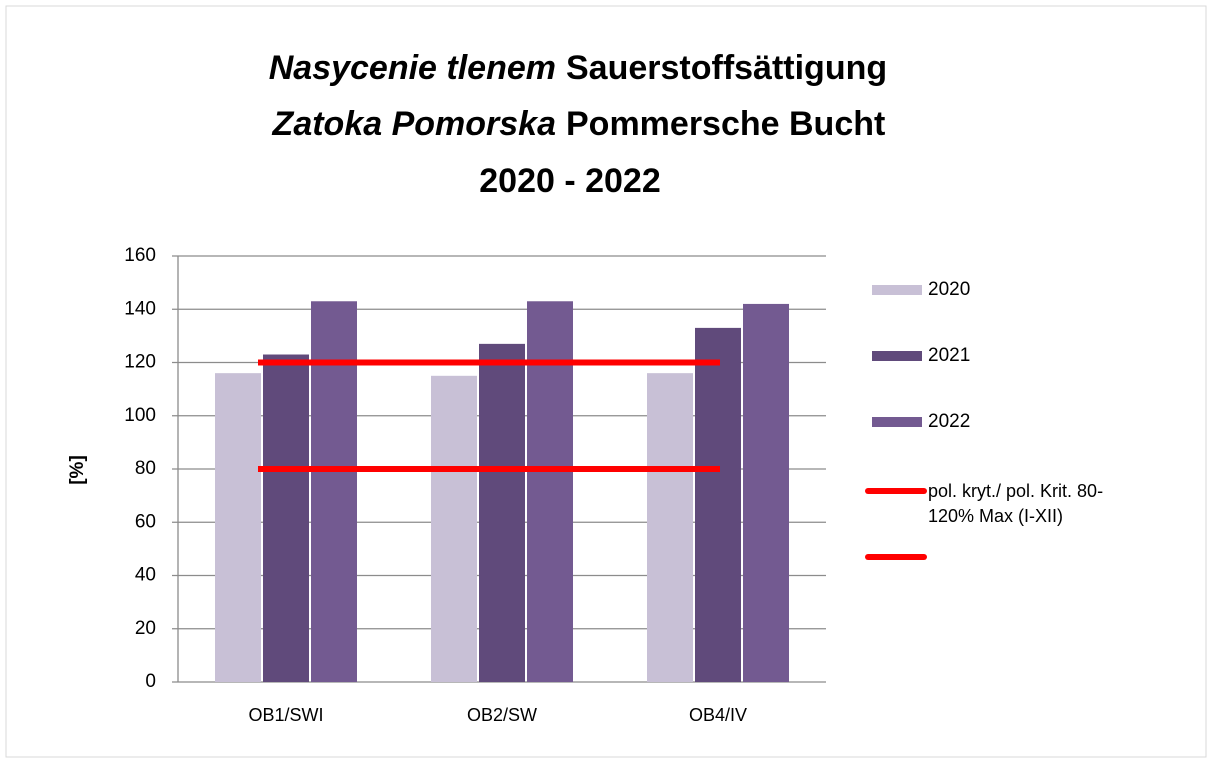 Image resolution: width=1212 pixels, height=763 pixels. I want to click on x-tick-label: OB1/SWI, so click(285, 715).